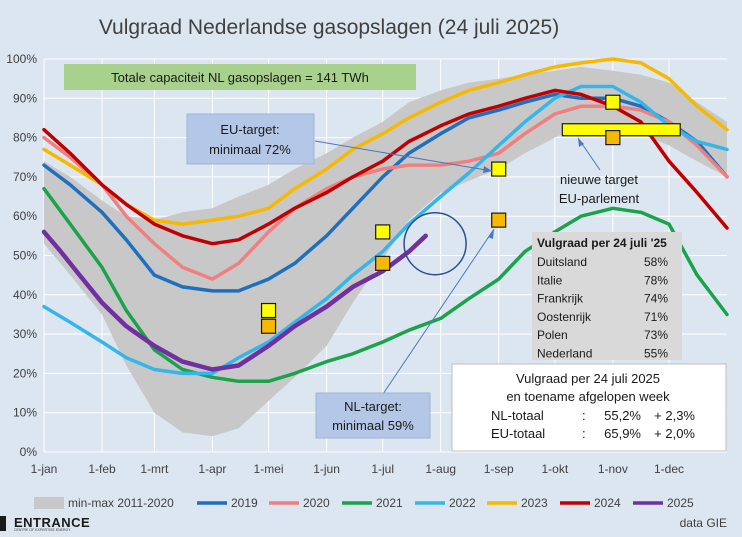  I want to click on country-name: Oostenrijk, so click(564, 317).